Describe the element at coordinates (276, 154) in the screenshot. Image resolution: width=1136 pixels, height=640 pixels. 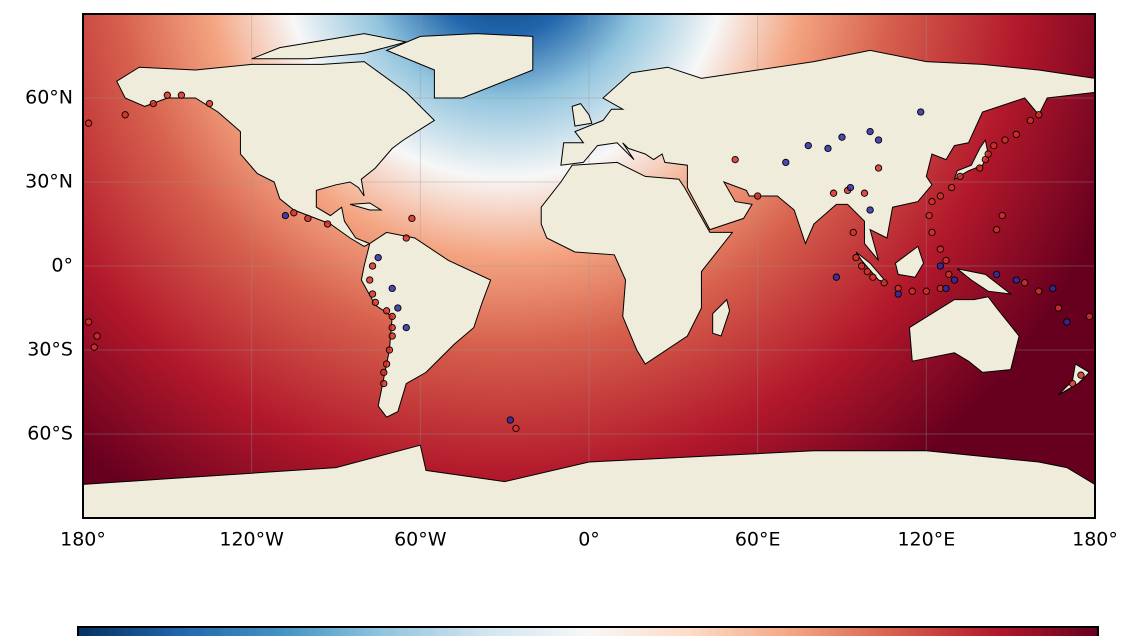
I see `north-america` at that location.